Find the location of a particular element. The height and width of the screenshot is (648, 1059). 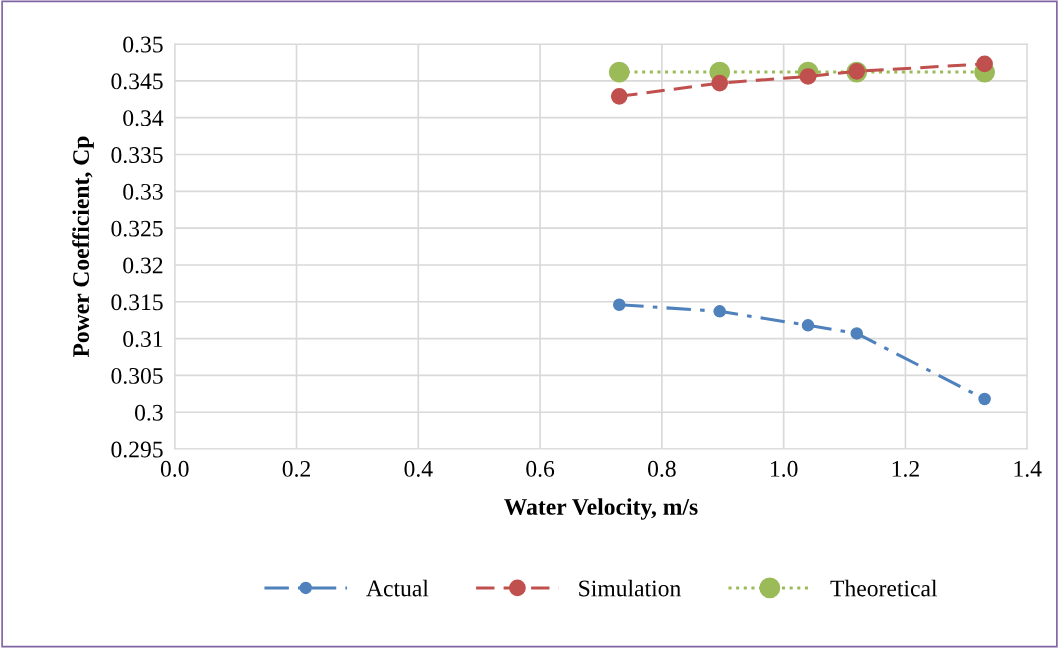

y-tick-label: 0.32 is located at coordinates (143, 265).